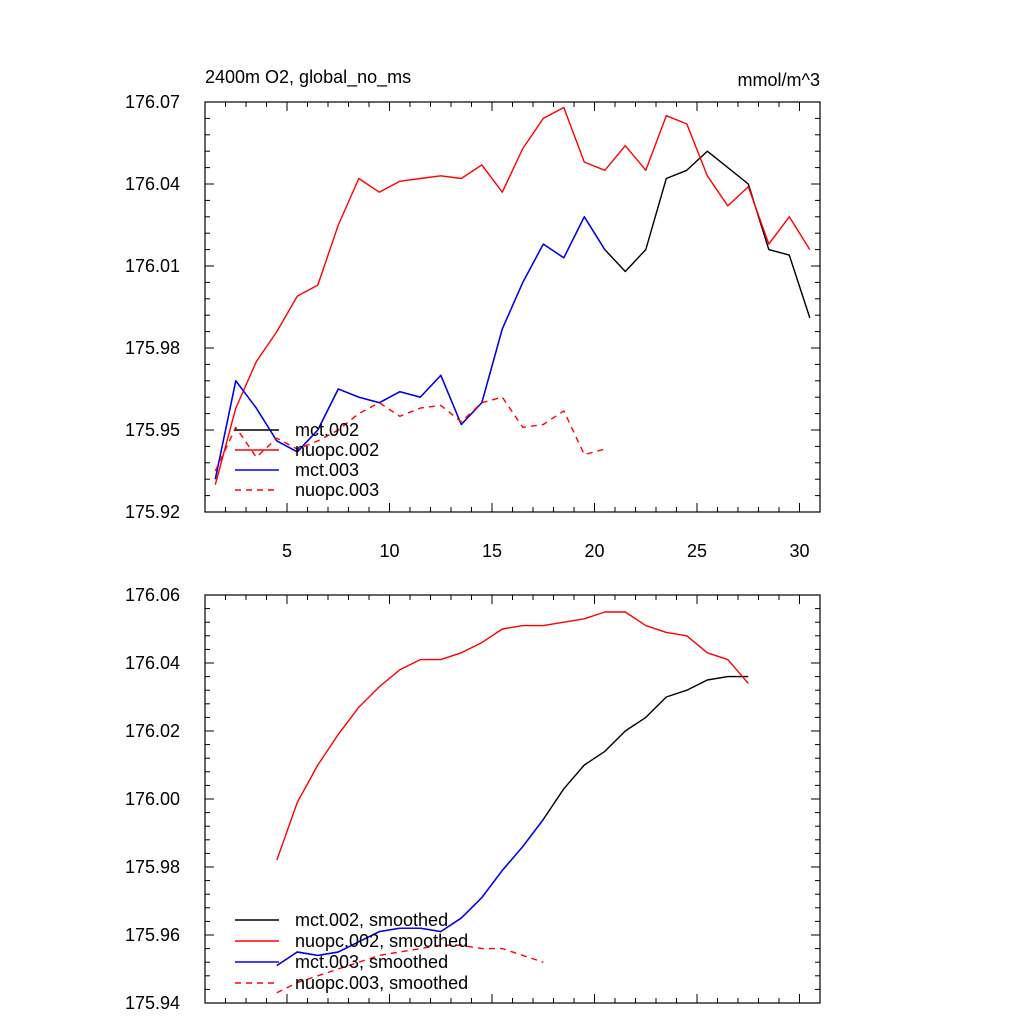 The height and width of the screenshot is (1024, 1024). Describe the element at coordinates (389, 551) in the screenshot. I see `x-tick-label: 10` at that location.